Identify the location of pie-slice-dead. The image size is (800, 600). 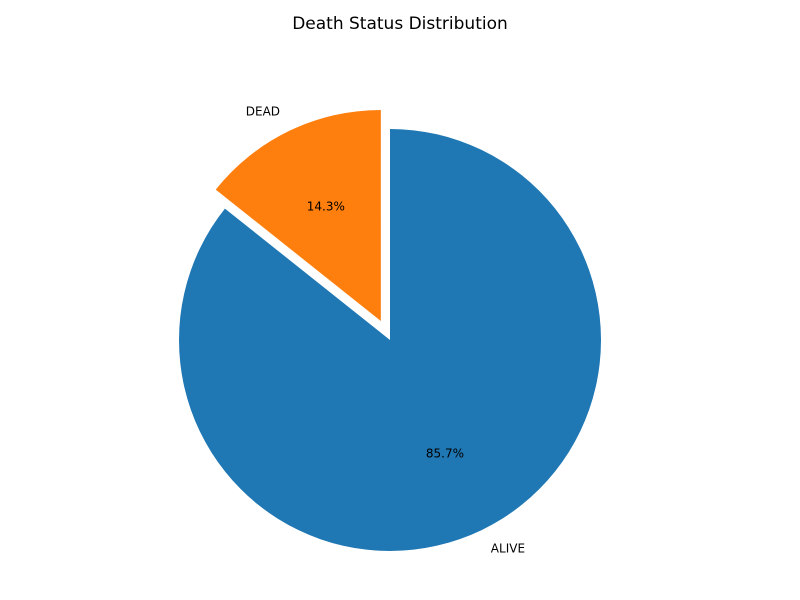
(298, 215).